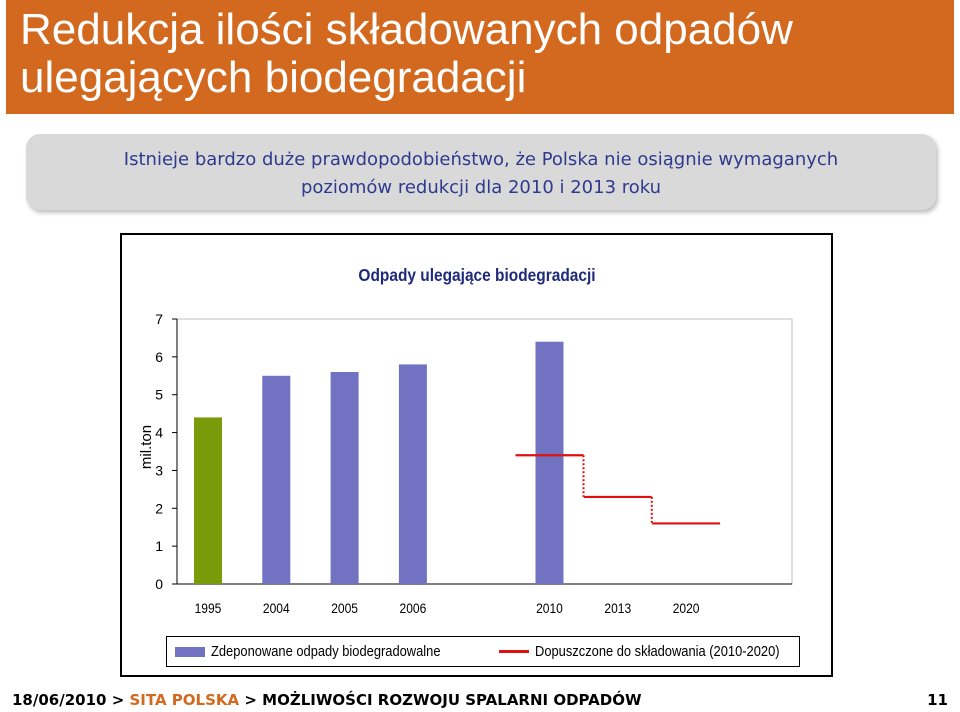  Describe the element at coordinates (184, 700) in the screenshot. I see `footer-company: SITA POLSKA` at that location.